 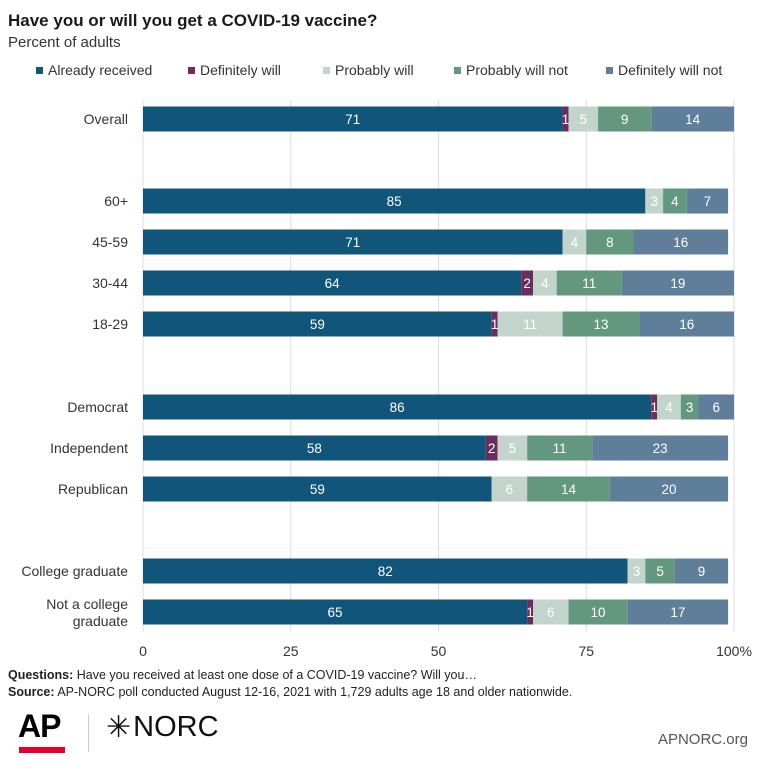 What do you see at coordinates (89, 448) in the screenshot?
I see `category-label: Independent` at bounding box center [89, 448].